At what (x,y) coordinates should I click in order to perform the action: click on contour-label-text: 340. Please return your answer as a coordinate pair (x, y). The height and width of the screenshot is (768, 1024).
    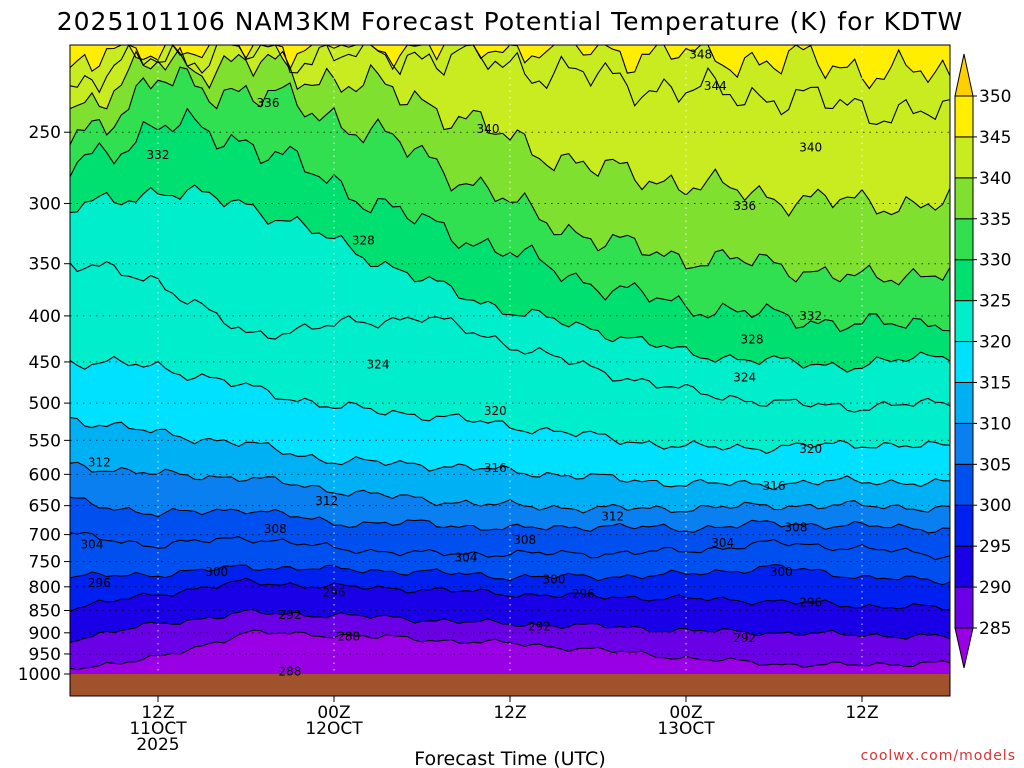
    Looking at the image, I should click on (810, 148).